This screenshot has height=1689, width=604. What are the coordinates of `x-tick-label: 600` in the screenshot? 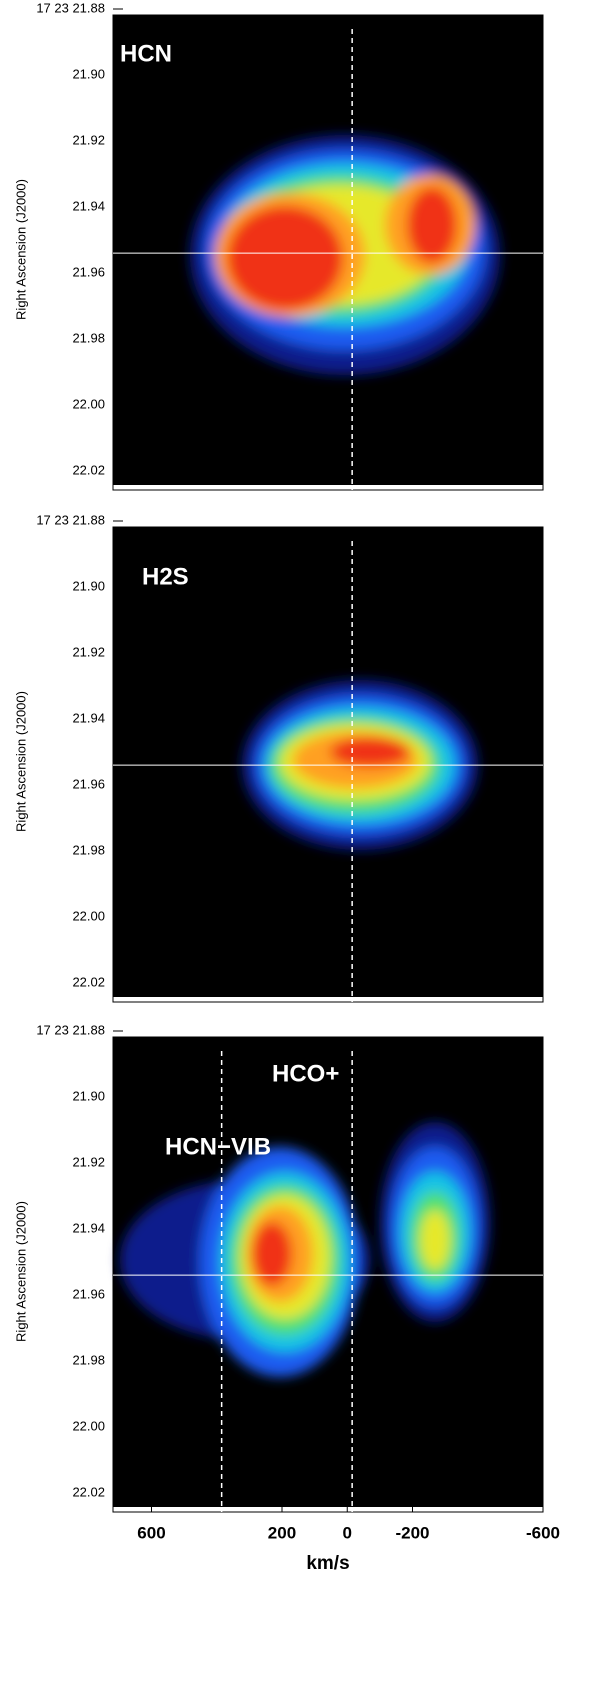 It's located at (151, 1532).